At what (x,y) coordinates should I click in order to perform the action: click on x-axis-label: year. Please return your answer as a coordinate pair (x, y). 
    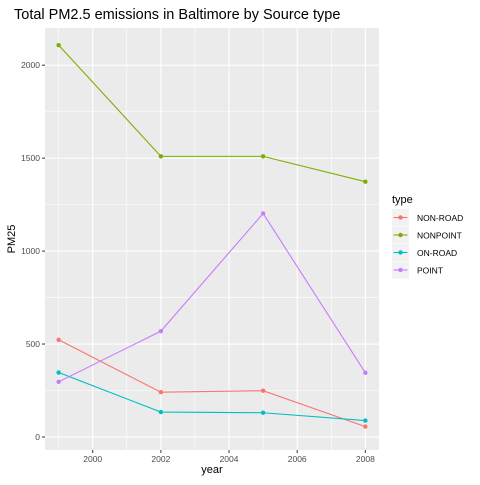
    Looking at the image, I should click on (212, 470).